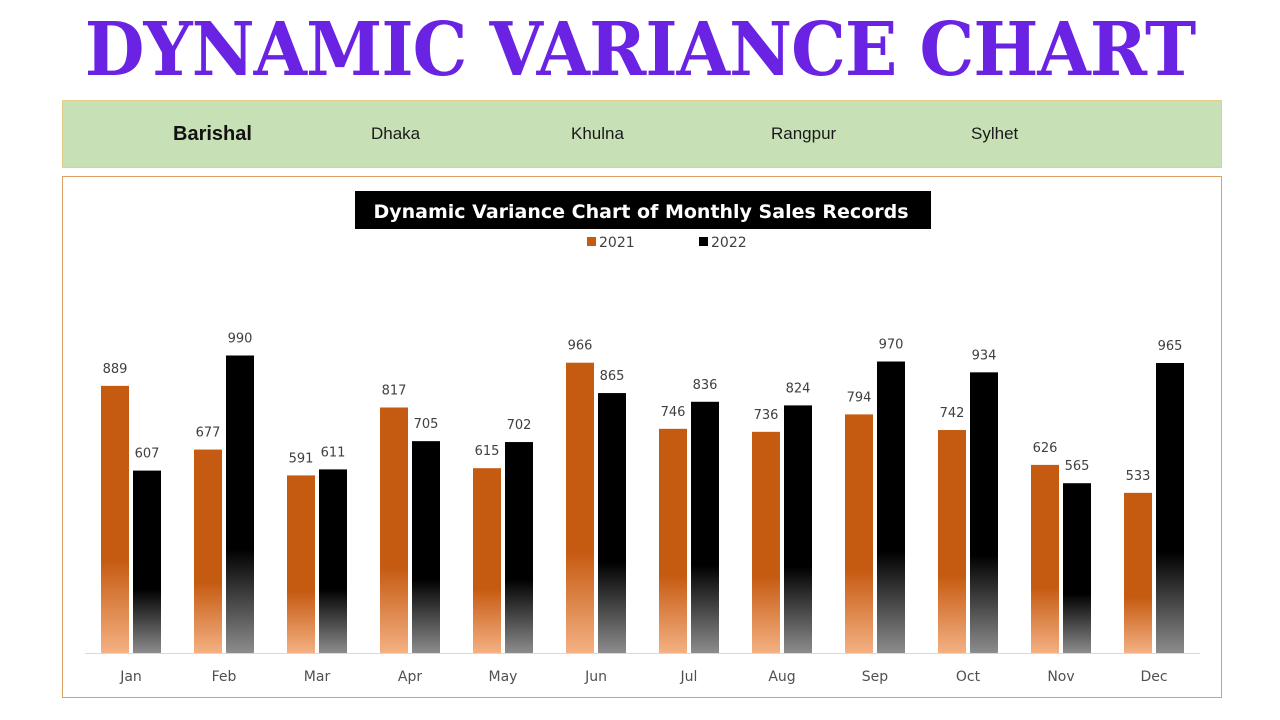 The width and height of the screenshot is (1280, 720). Describe the element at coordinates (317, 677) in the screenshot. I see `x-tick-mar: Mar` at that location.